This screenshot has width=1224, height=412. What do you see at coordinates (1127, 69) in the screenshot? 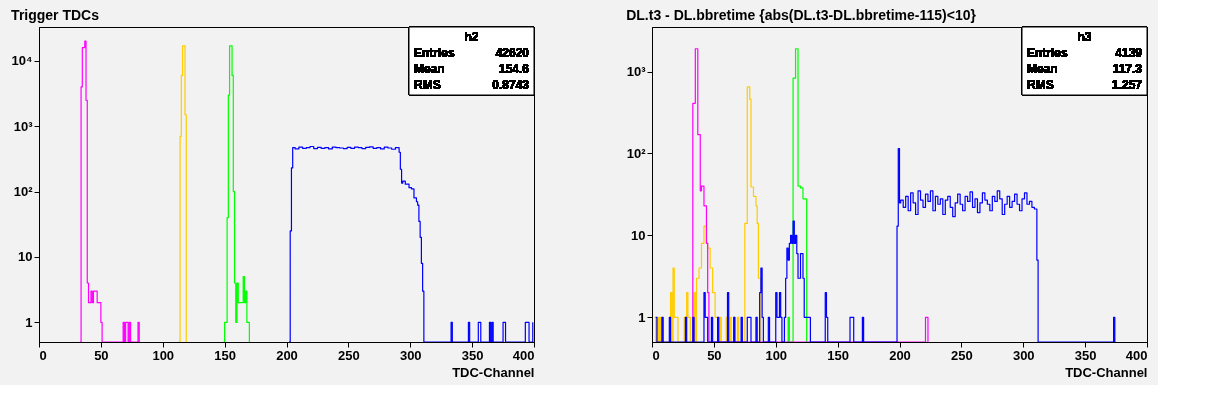
I see `annotation: 117.3` at bounding box center [1127, 69].